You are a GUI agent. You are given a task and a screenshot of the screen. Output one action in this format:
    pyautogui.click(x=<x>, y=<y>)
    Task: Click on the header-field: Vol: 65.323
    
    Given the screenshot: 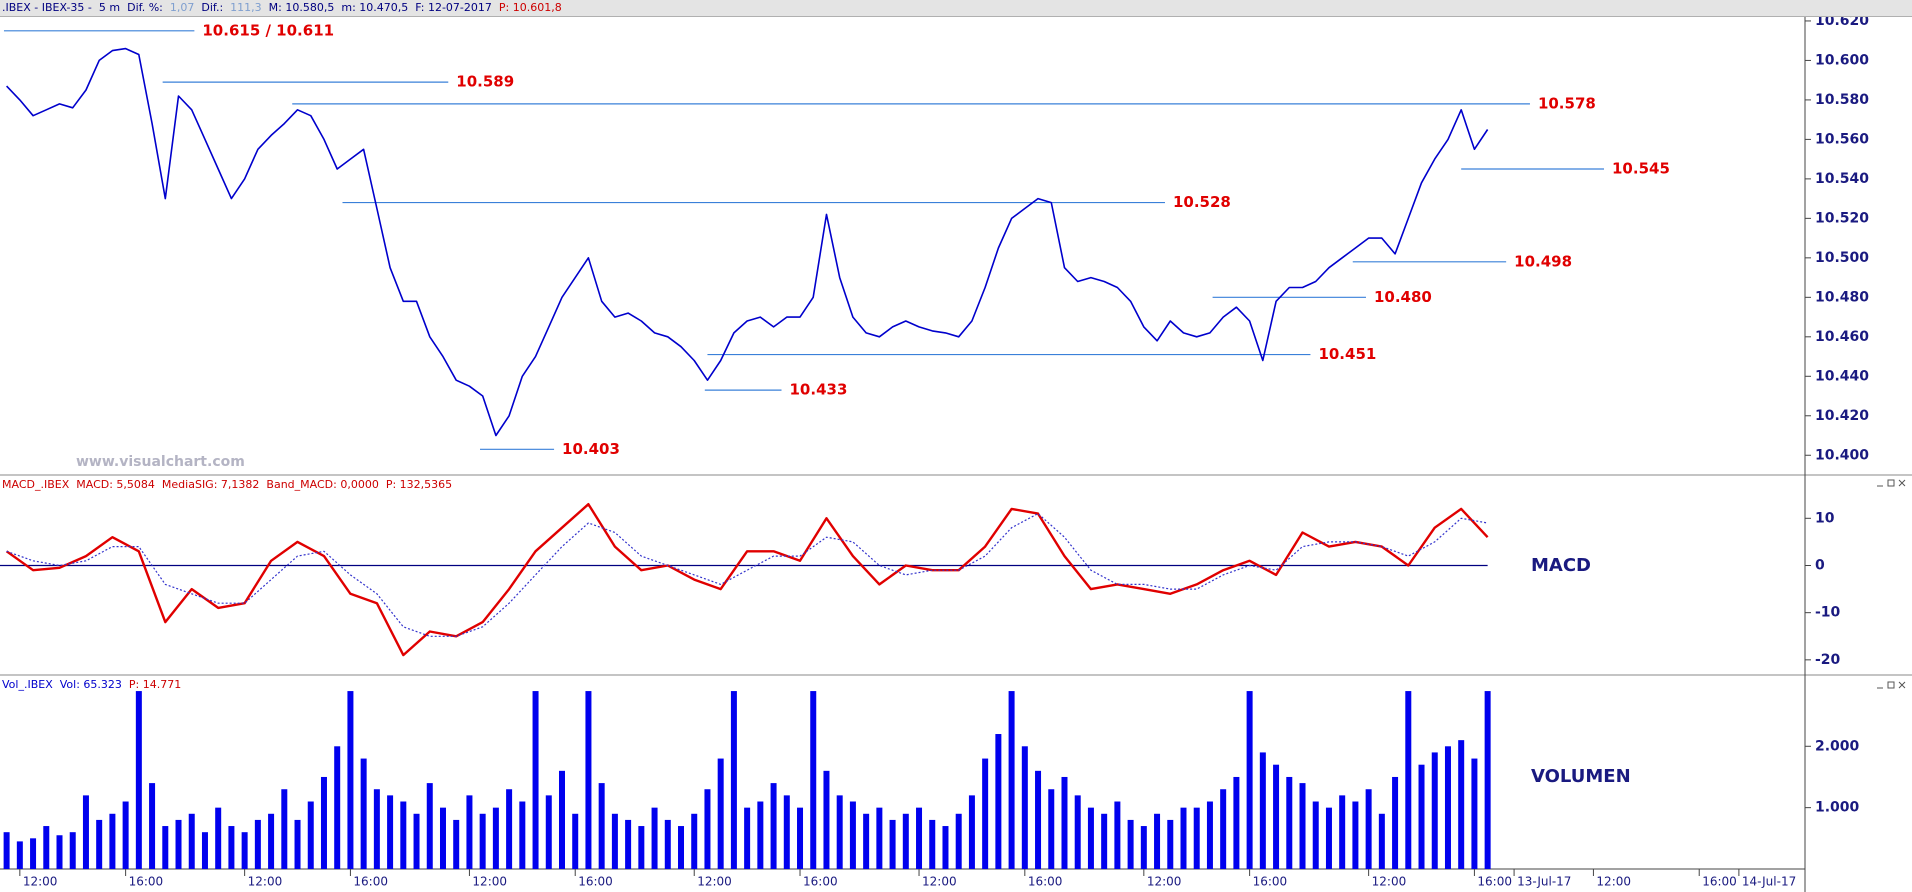 What is the action you would take?
    pyautogui.click(x=90, y=684)
    